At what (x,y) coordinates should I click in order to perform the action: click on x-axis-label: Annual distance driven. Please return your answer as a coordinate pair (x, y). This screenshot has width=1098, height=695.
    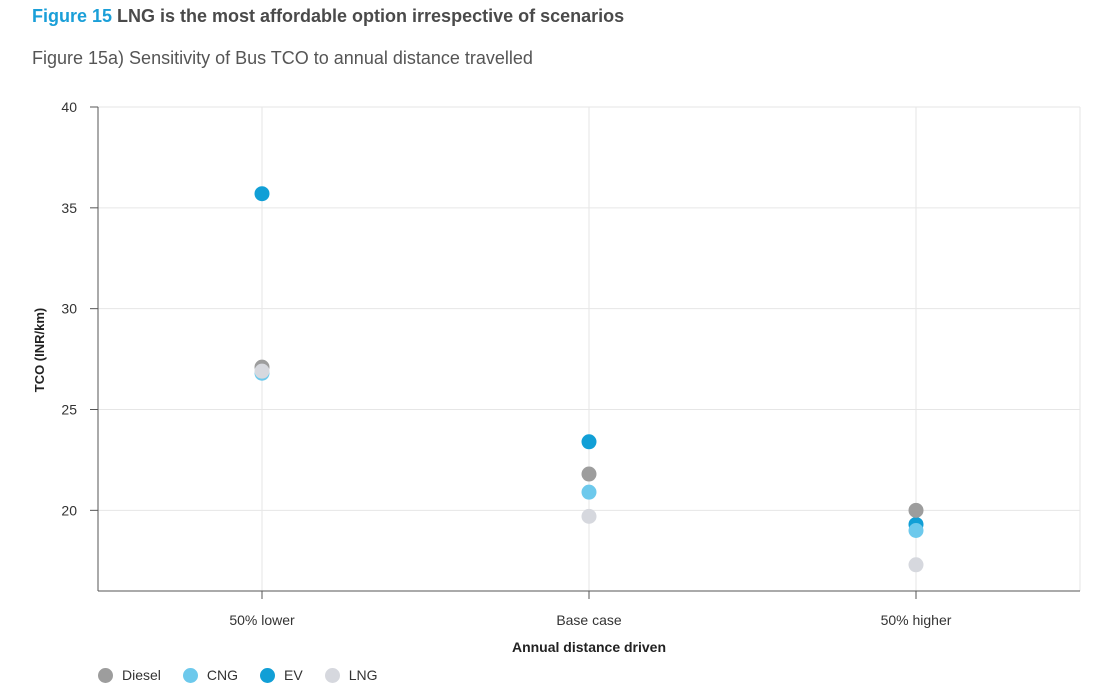
    Looking at the image, I should click on (589, 647).